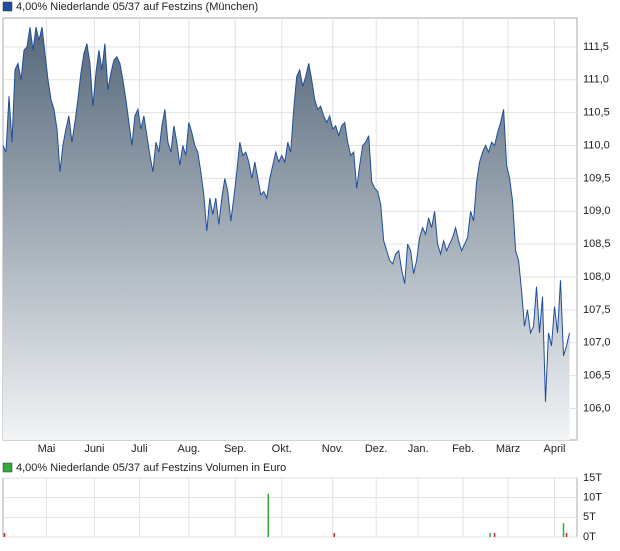 The image size is (620, 551). Describe the element at coordinates (94, 449) in the screenshot. I see `x-tick-label: Juni` at that location.